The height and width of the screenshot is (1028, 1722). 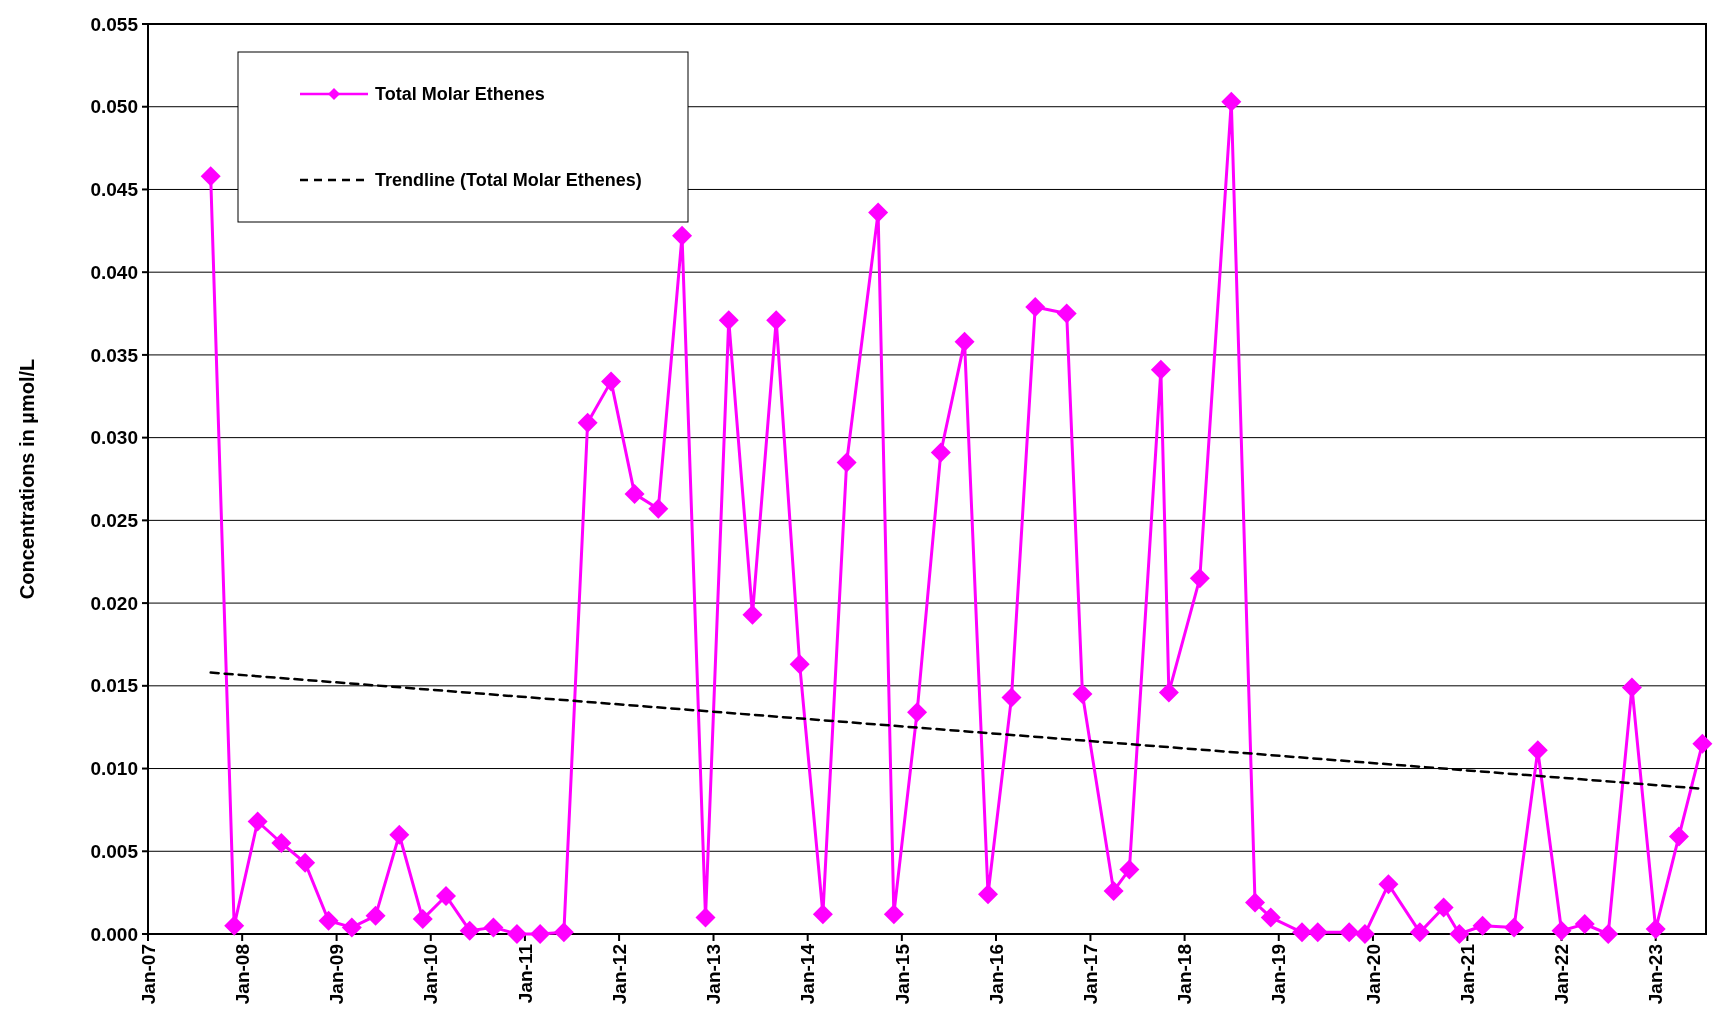 What do you see at coordinates (114, 272) in the screenshot?
I see `y-tick-label: 0.040` at bounding box center [114, 272].